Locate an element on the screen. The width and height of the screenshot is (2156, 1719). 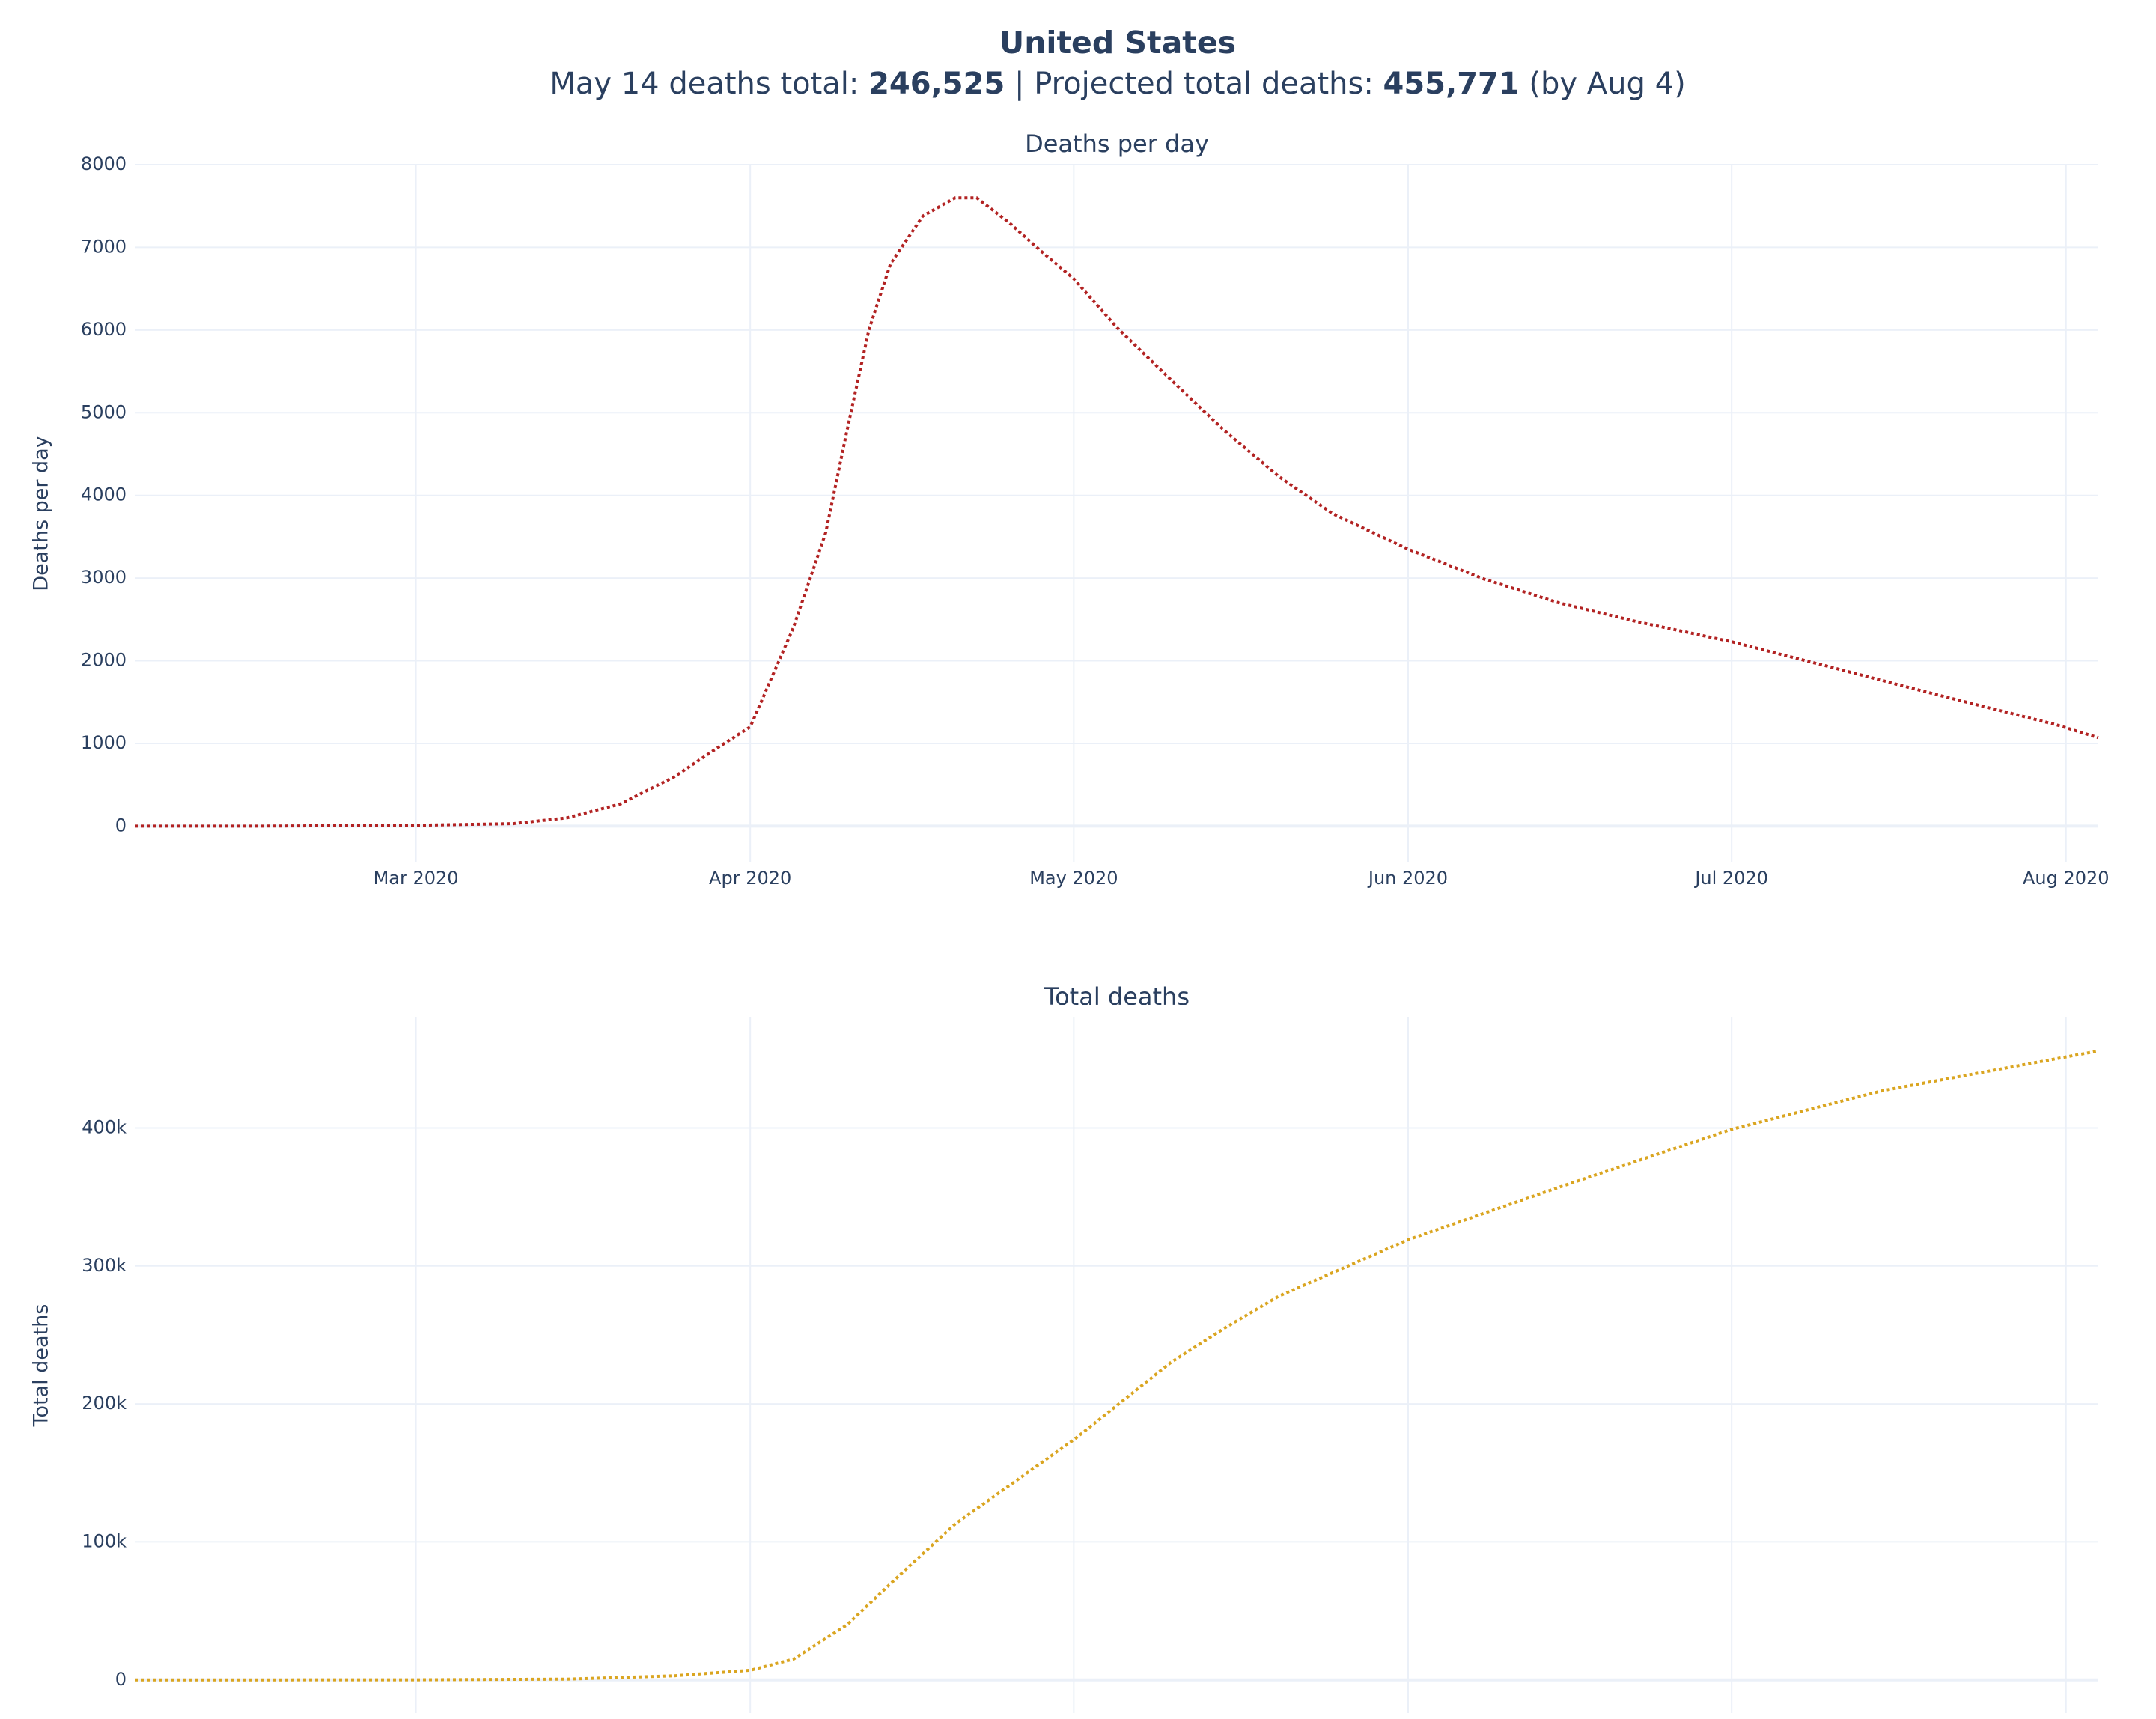
y-tick-label: 300k is located at coordinates (104, 1265).